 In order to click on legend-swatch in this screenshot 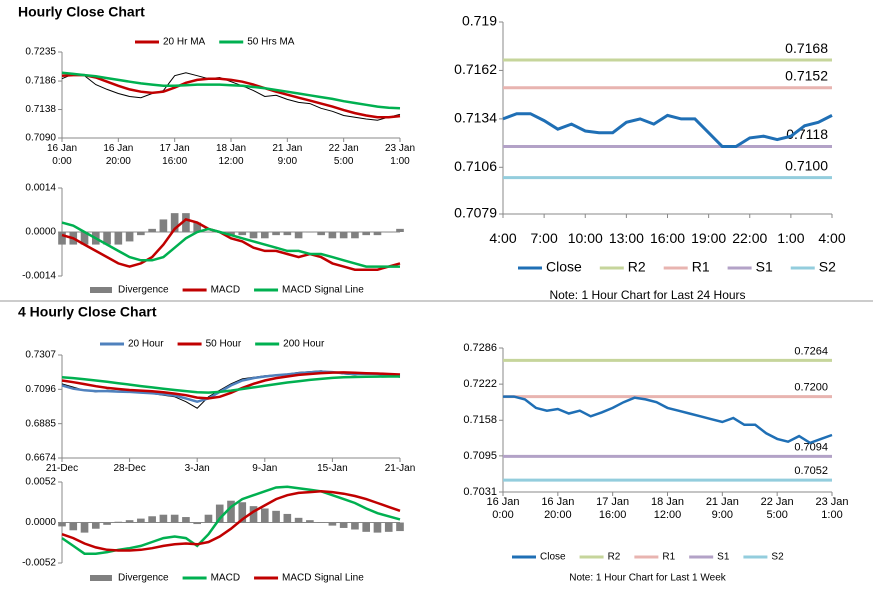, I will do `click(101, 578)`.